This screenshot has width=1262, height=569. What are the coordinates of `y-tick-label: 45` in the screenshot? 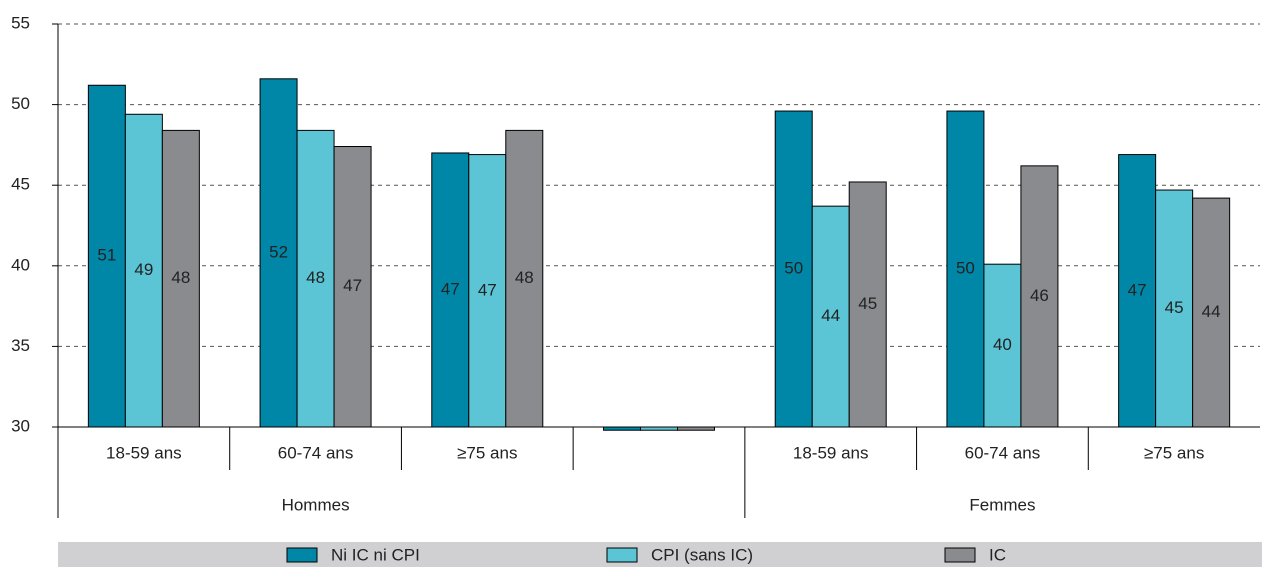 It's located at (20, 184).